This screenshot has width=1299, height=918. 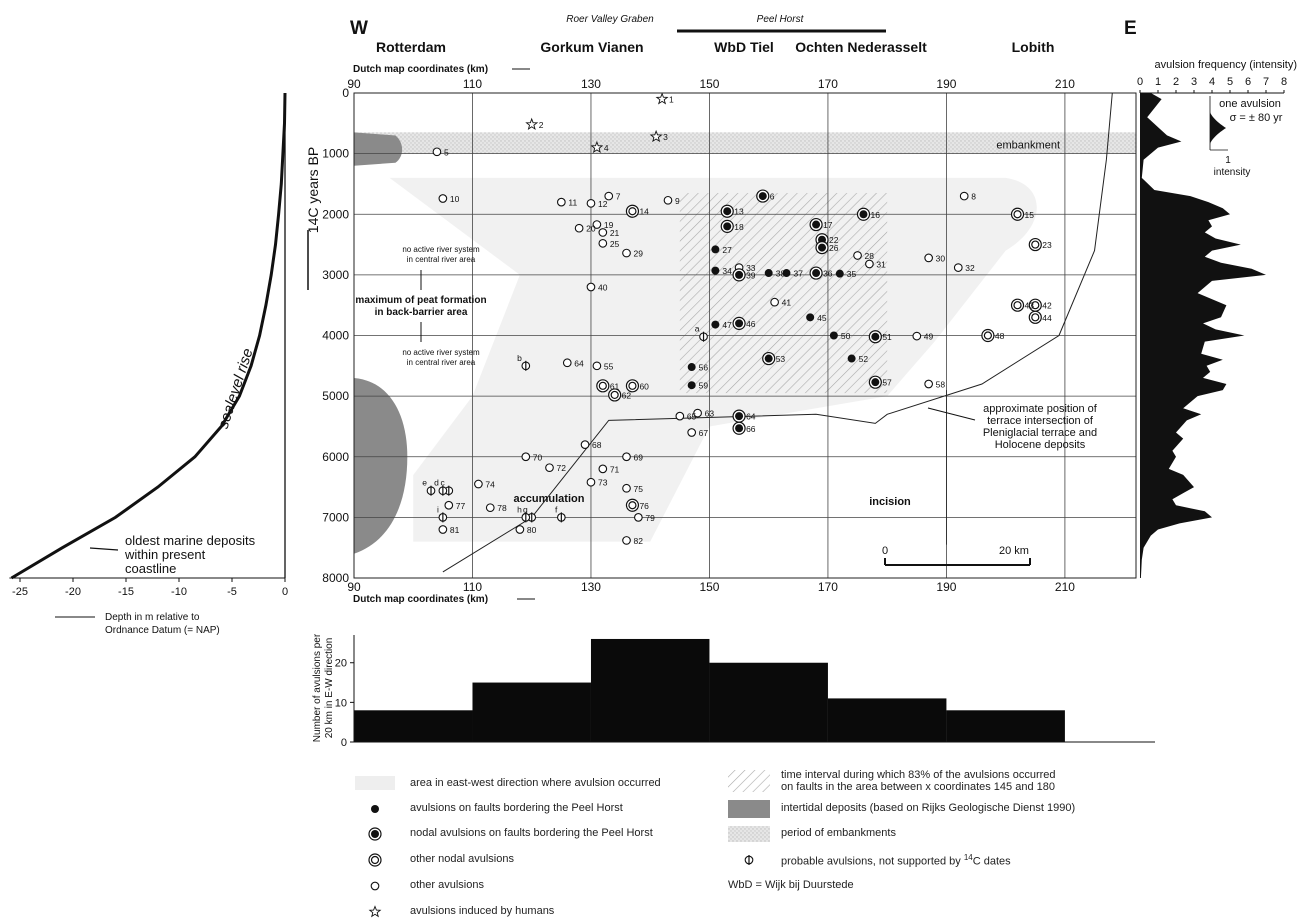 I want to click on x-tick-label-top: 110, so click(x=472, y=84).